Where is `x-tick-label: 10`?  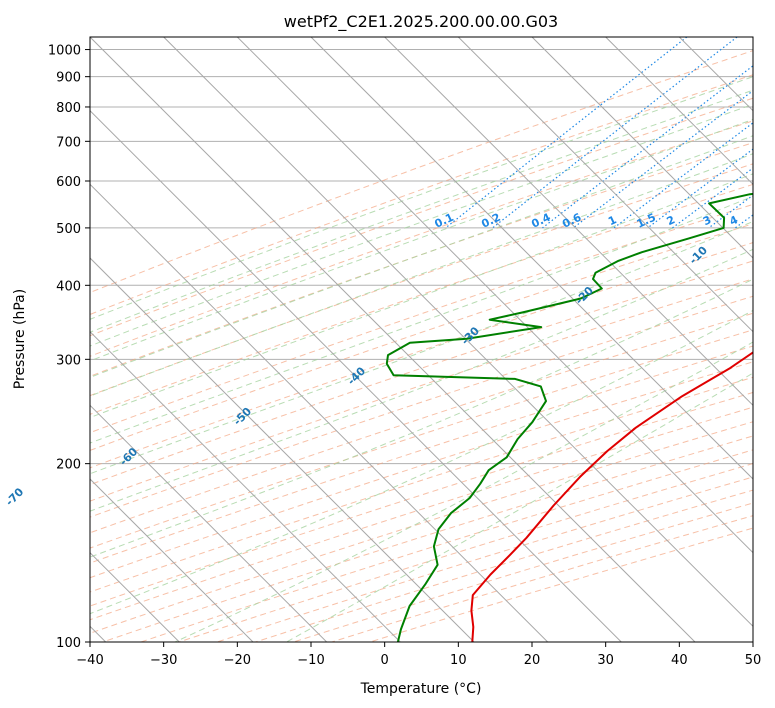
x-tick-label: 10 is located at coordinates (458, 660).